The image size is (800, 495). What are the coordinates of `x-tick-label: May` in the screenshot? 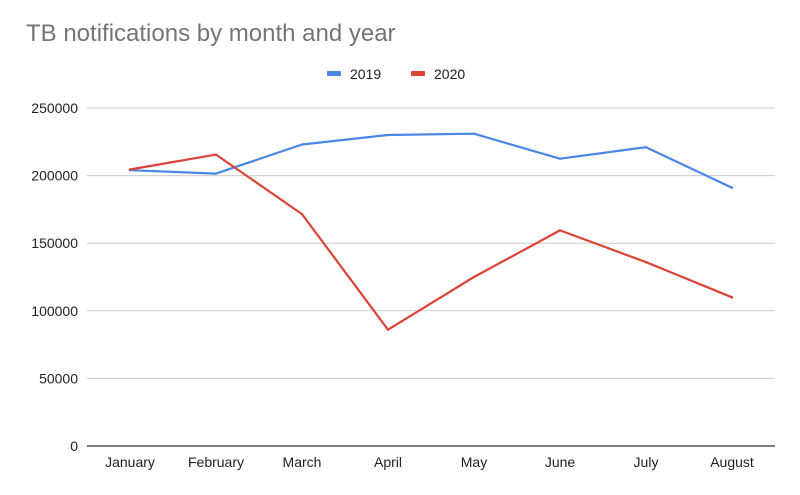 It's located at (474, 462).